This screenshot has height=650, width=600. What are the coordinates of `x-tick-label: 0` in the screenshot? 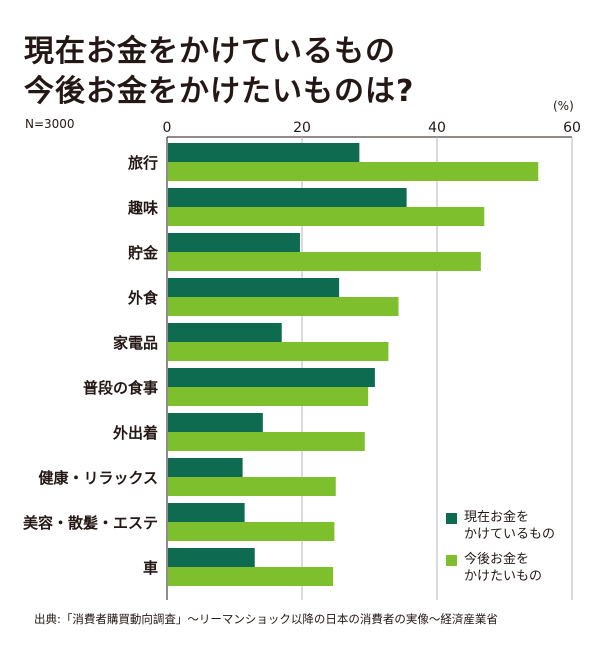 It's located at (167, 128).